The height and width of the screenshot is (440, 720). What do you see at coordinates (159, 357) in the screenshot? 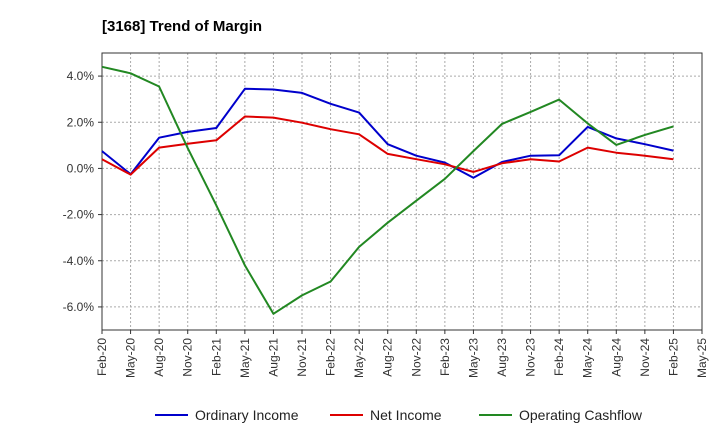
I see `x-tick-label: Aug-20` at bounding box center [159, 357].